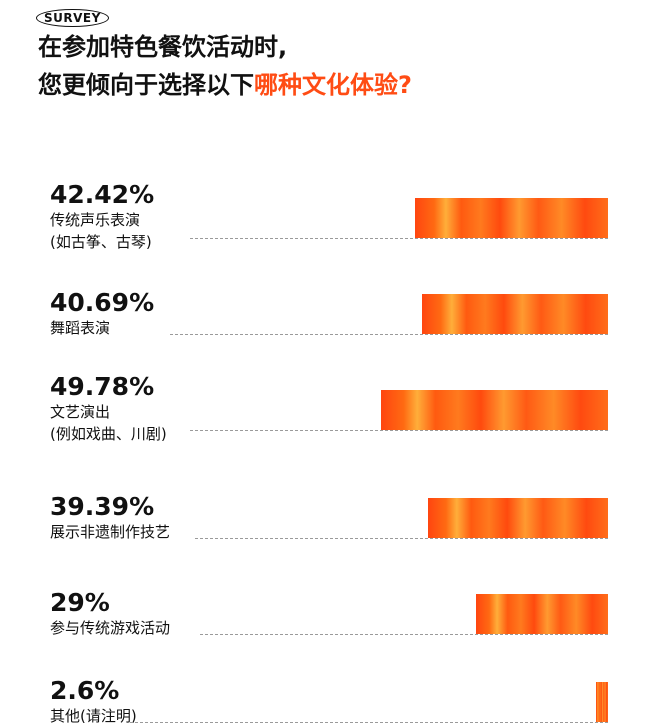  I want to click on bar-category-label: 其他(请注明), so click(93, 716).